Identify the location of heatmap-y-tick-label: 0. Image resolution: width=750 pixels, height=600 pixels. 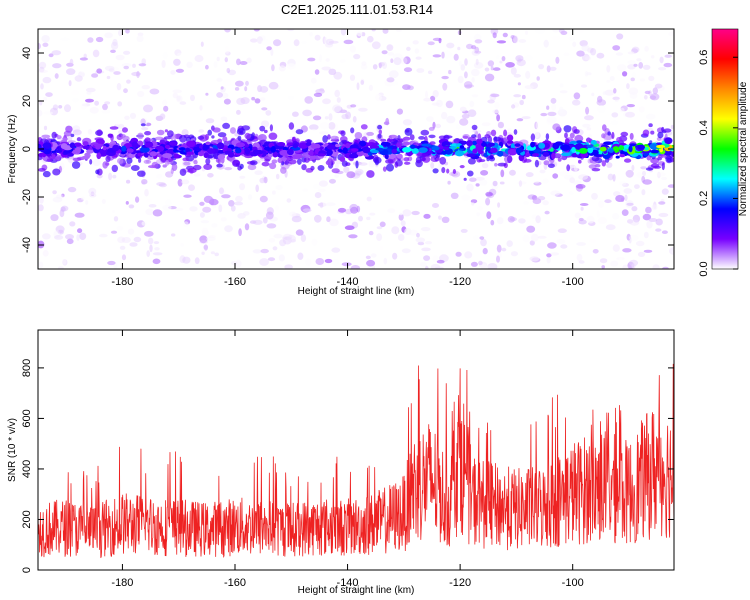
(27, 149).